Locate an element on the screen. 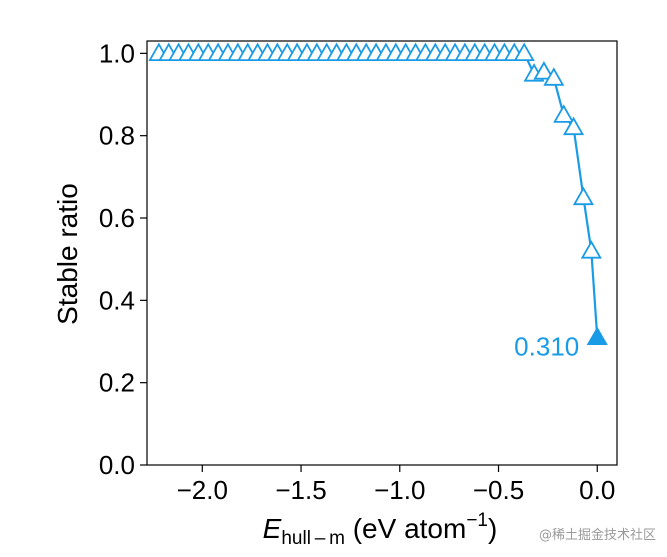 Image resolution: width=667 pixels, height=557 pixels. x-axis-label-units: (eV atom is located at coordinates (405, 528).